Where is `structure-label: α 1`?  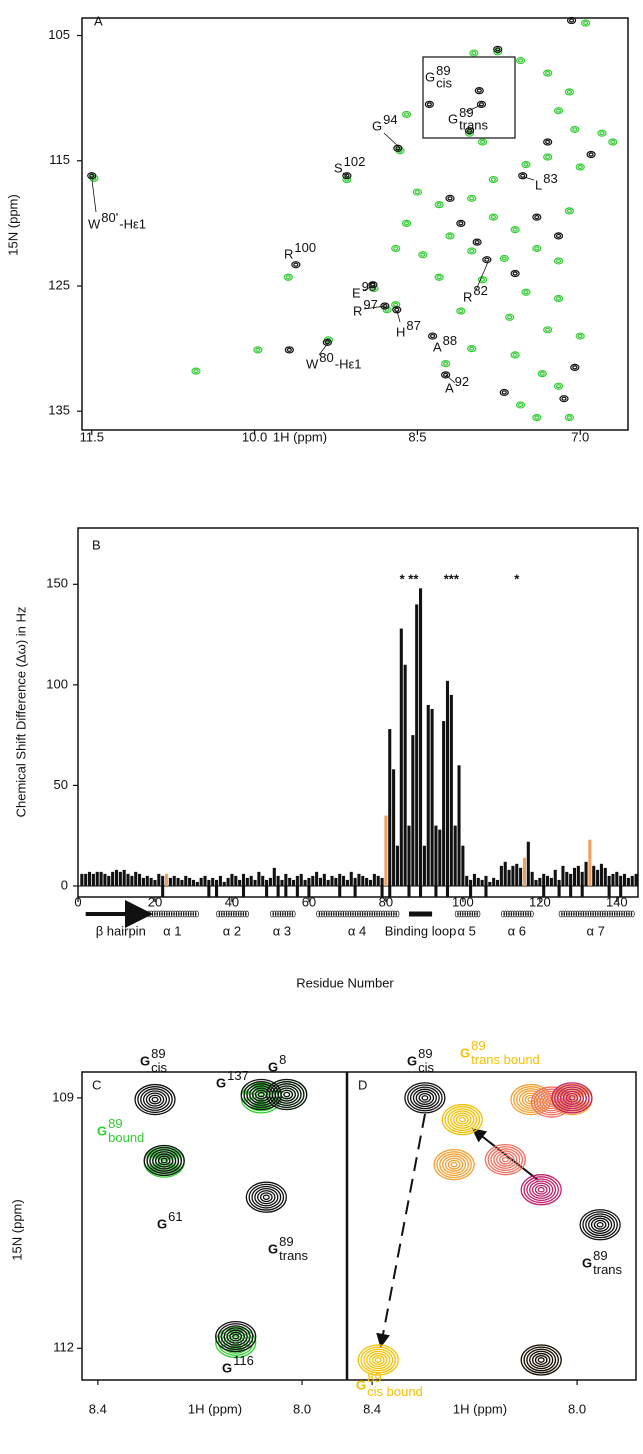
structure-label: α 1 is located at coordinates (172, 930).